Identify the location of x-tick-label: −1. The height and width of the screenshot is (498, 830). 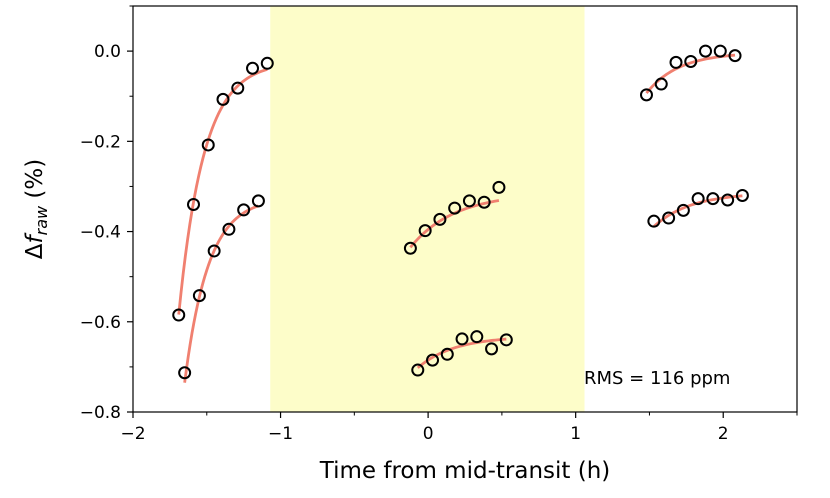
(280, 434).